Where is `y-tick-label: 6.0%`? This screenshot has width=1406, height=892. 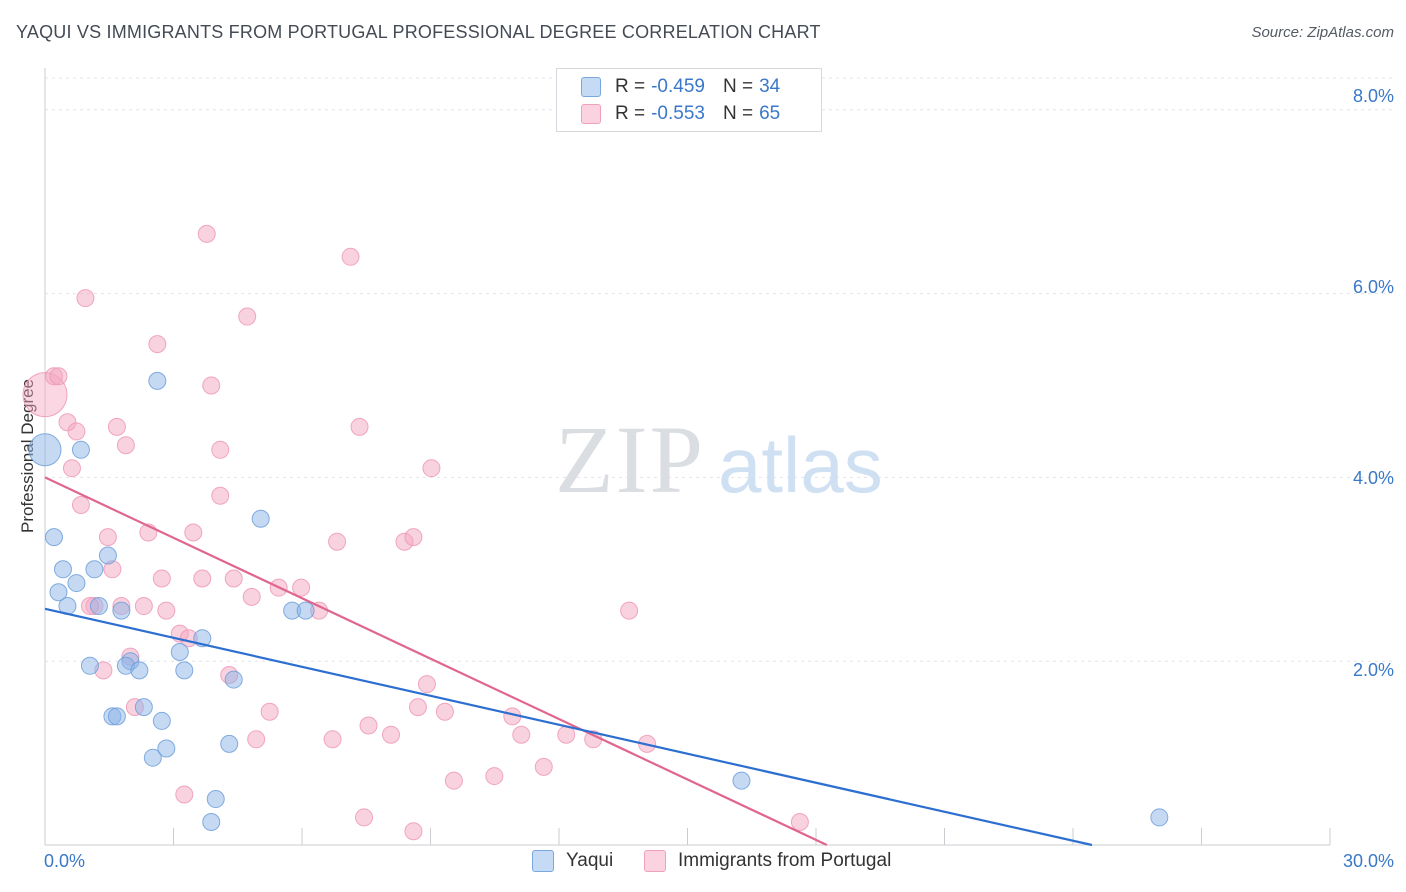 y-tick-label: 6.0% is located at coordinates (1373, 287).